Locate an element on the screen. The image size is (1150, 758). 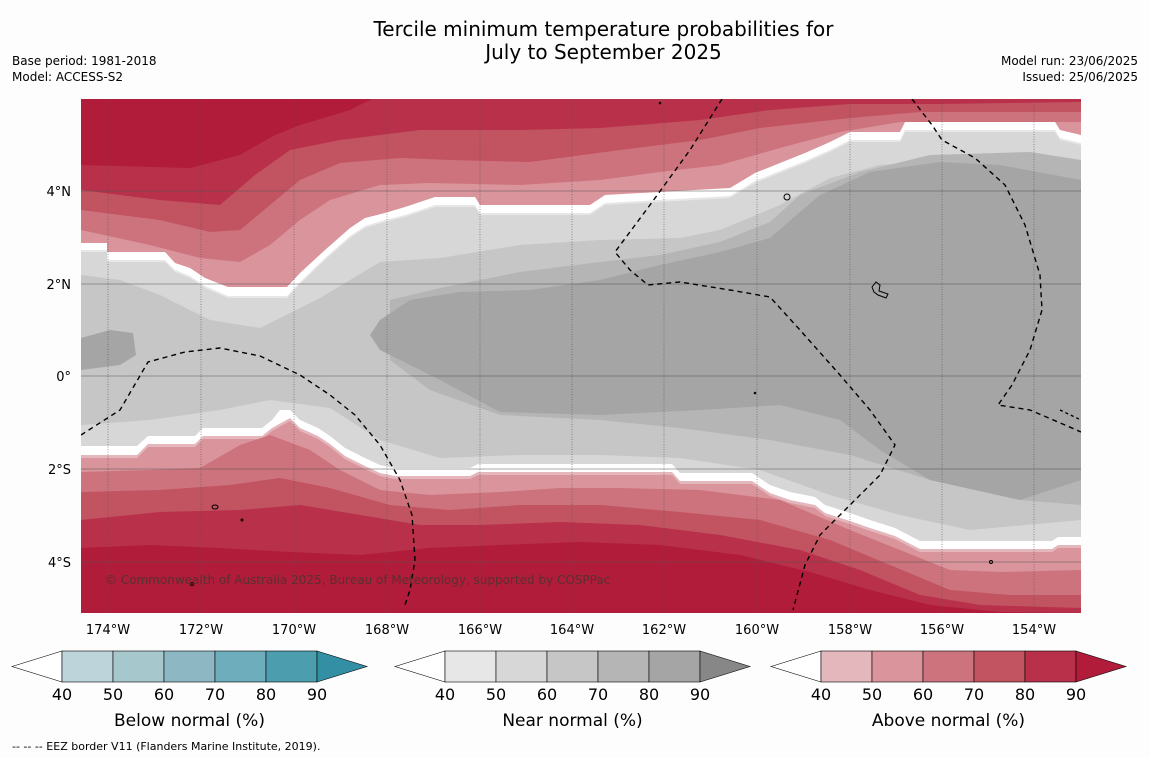
colorbar-title: Near normal (%) is located at coordinates (572, 721).